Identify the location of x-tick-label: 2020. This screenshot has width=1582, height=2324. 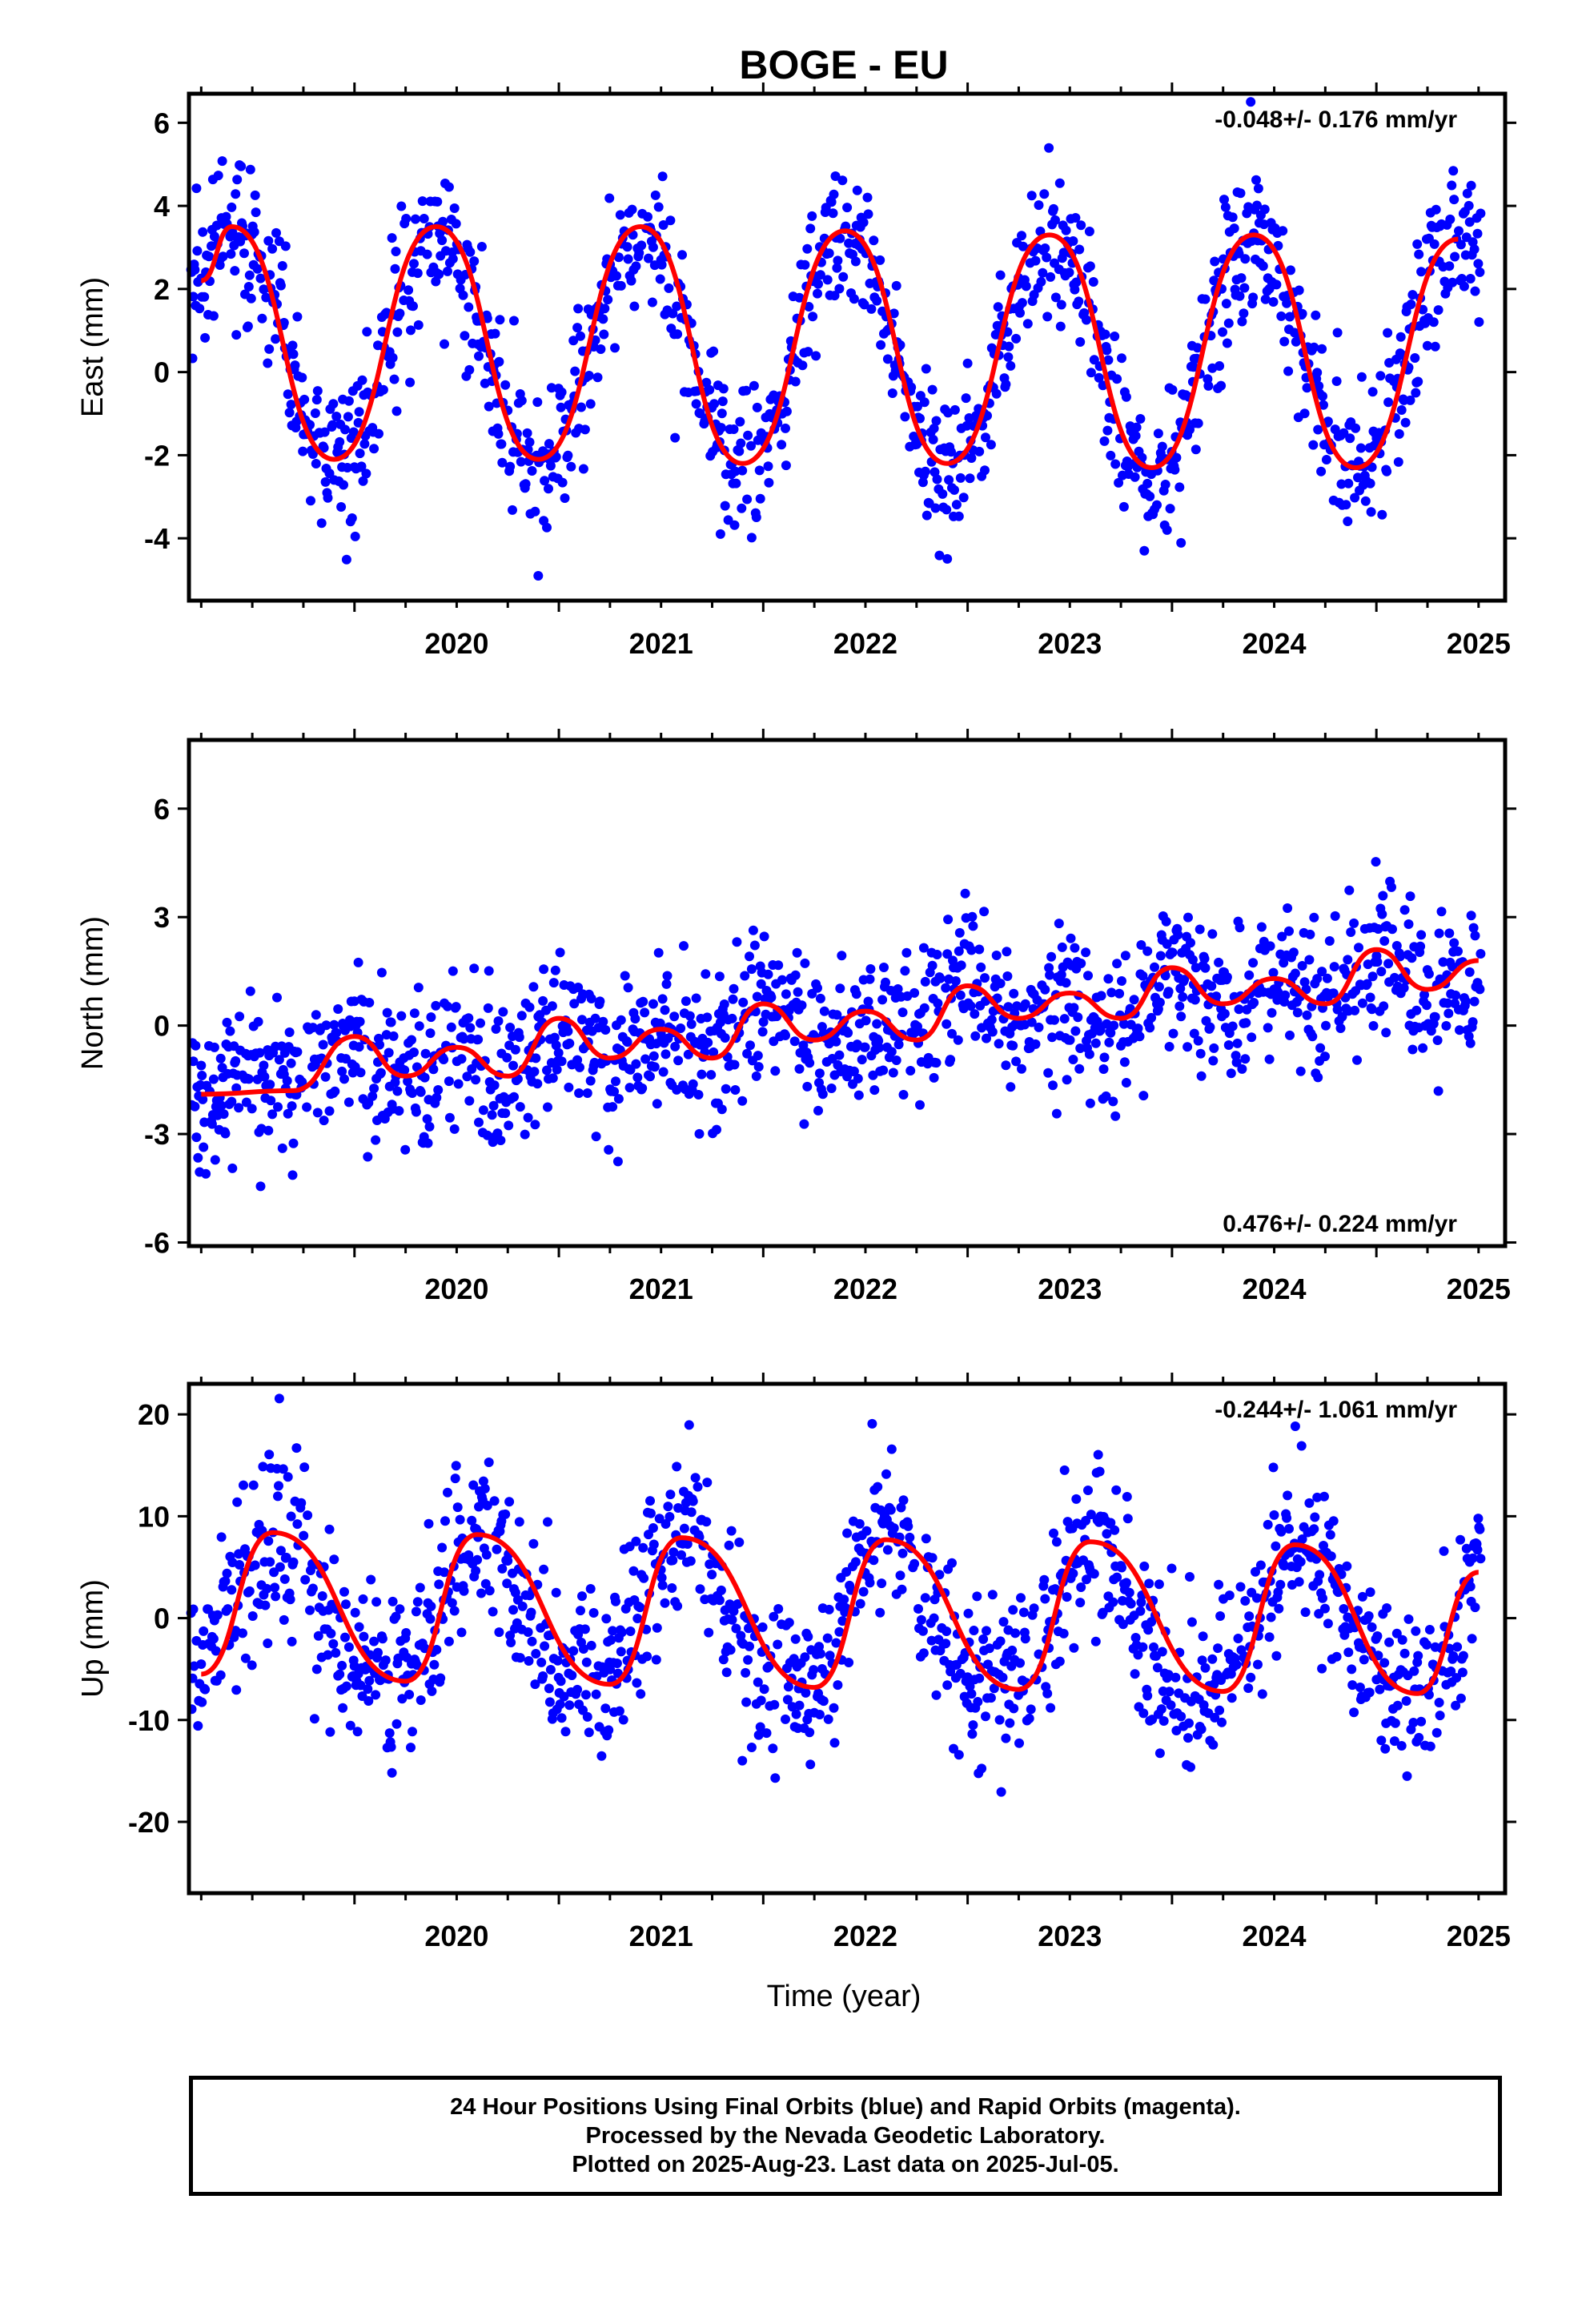
(456, 644).